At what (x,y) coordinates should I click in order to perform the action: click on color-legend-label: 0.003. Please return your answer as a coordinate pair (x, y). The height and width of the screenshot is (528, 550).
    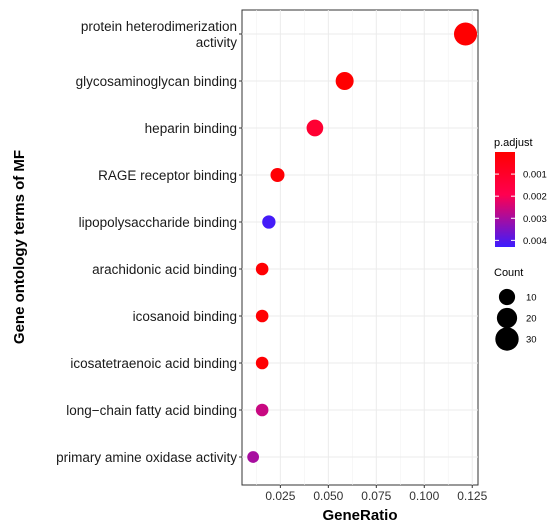
    Looking at the image, I should click on (535, 219).